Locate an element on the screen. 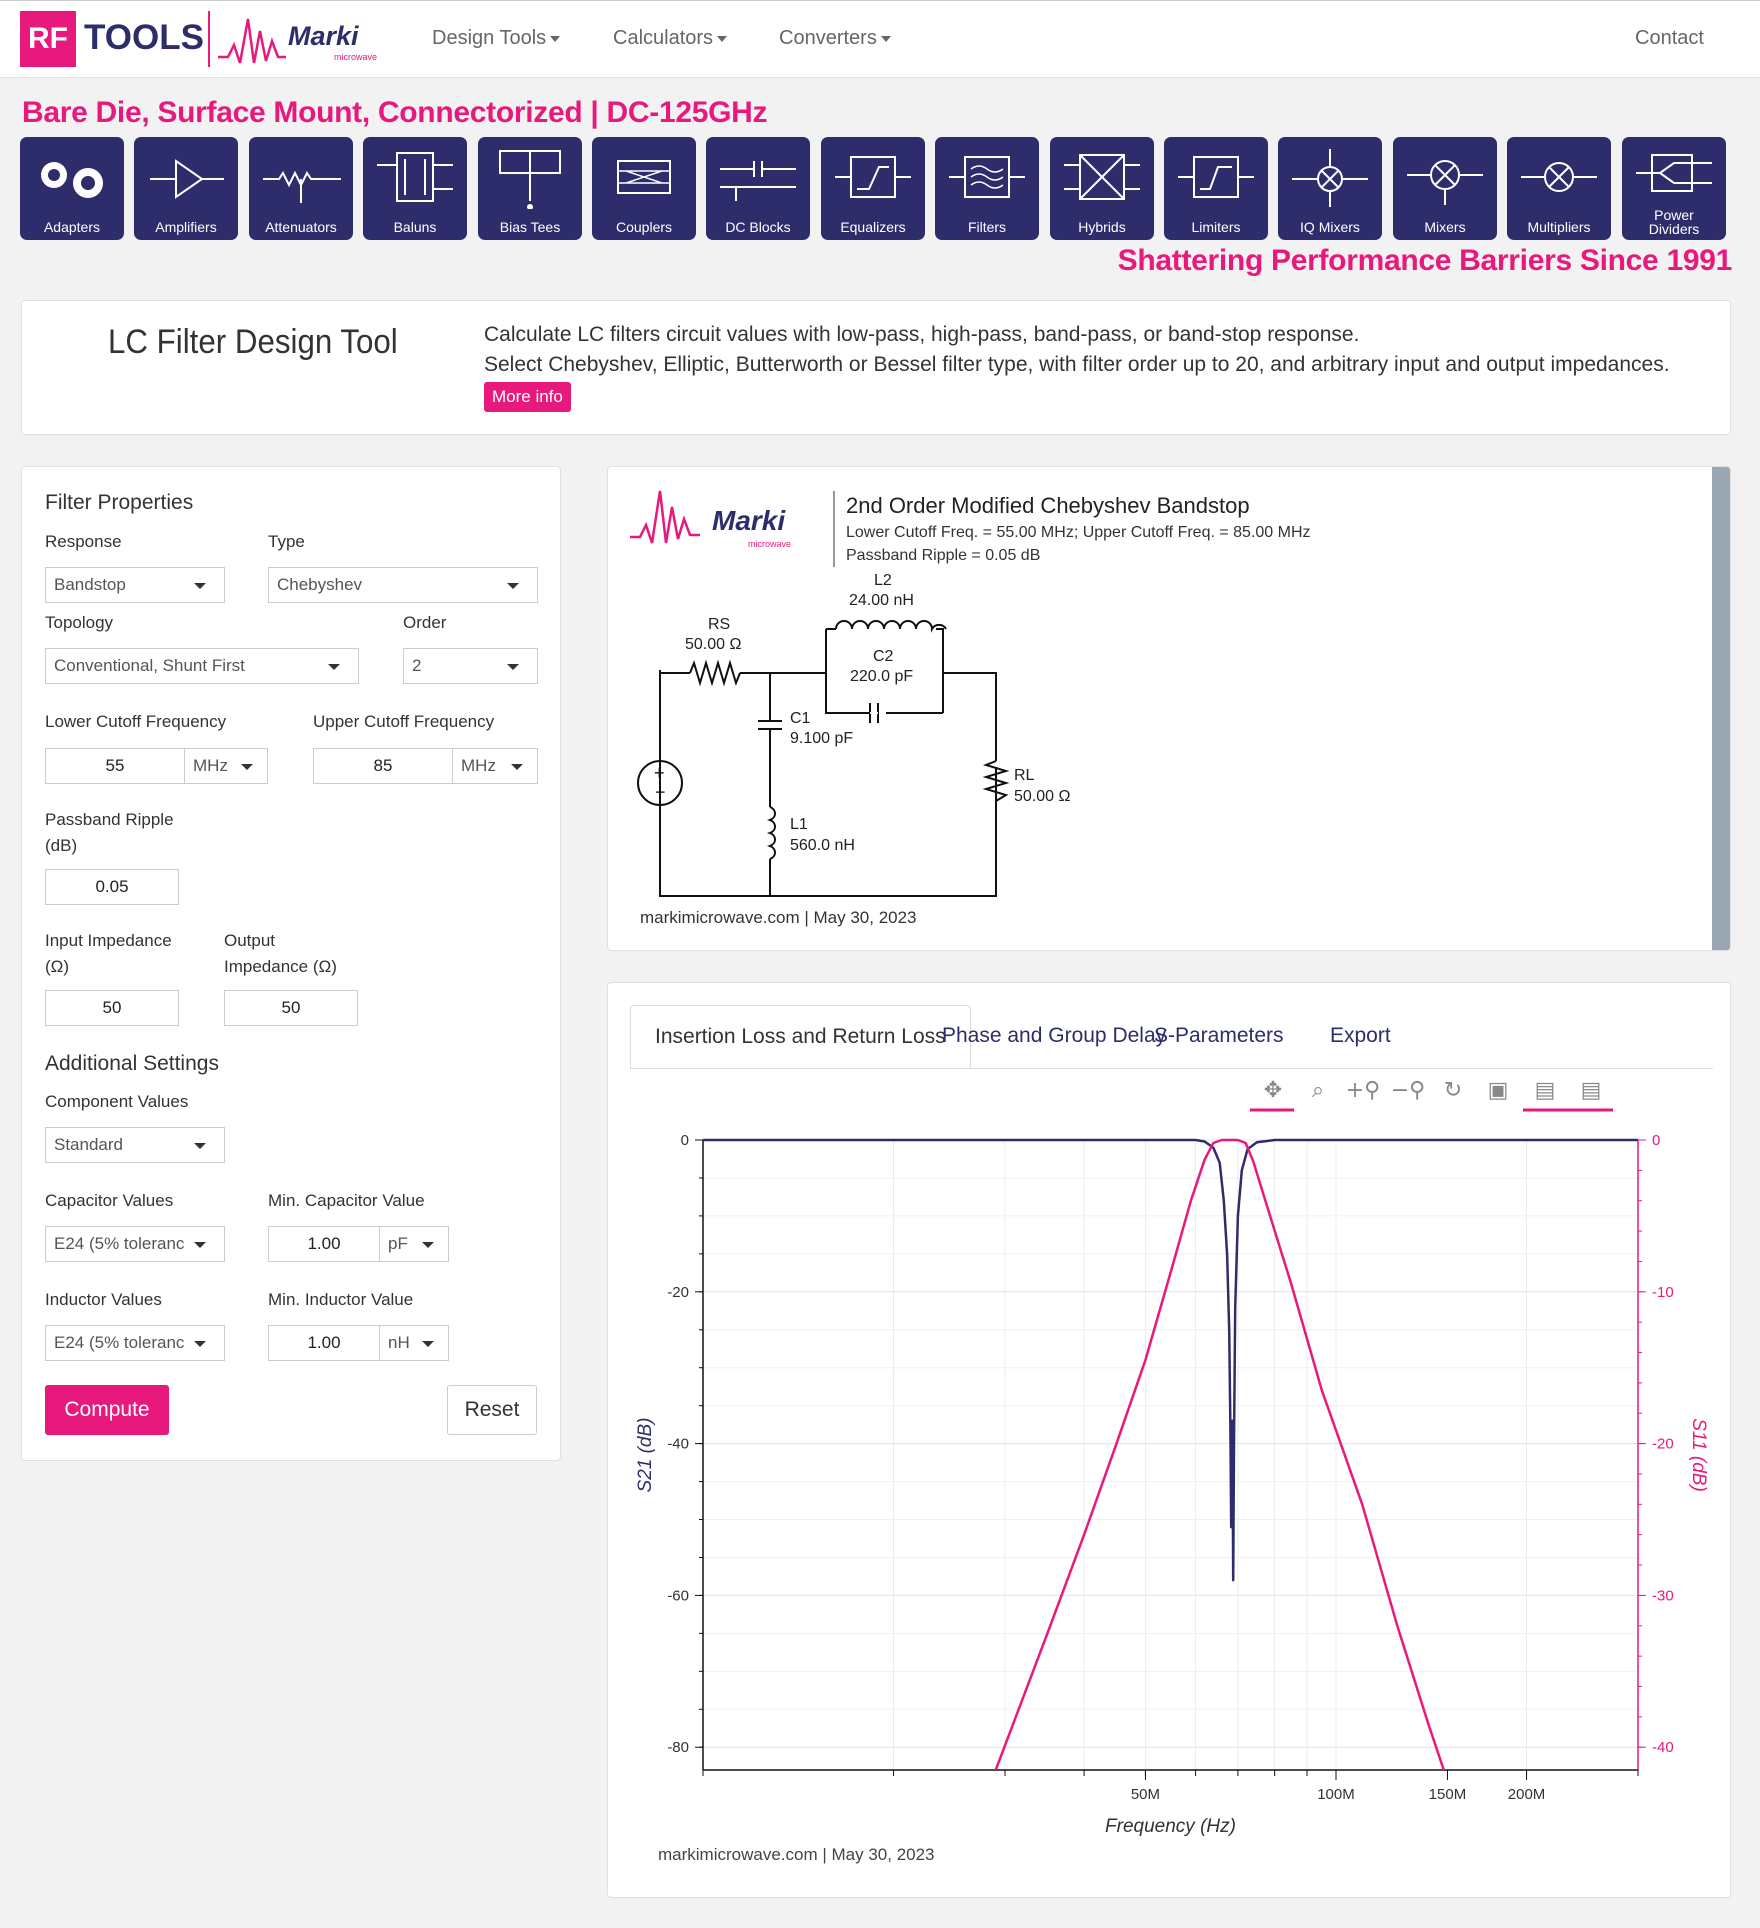  y2-tick-label: -40 is located at coordinates (1663, 1747).